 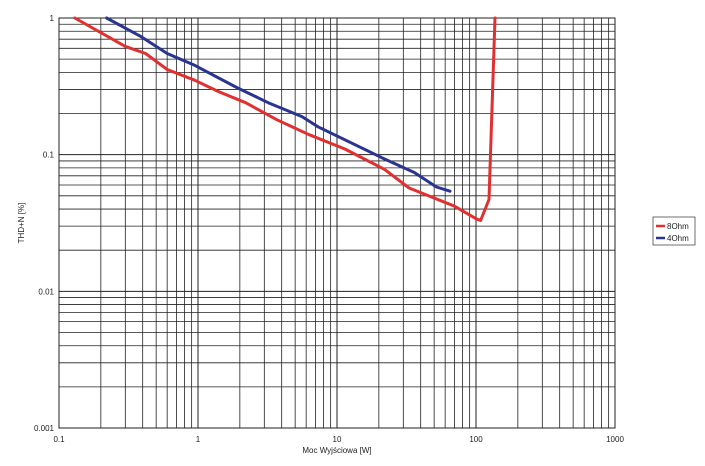 What do you see at coordinates (678, 226) in the screenshot?
I see `legend-label-8ohm: 8Ohm` at bounding box center [678, 226].